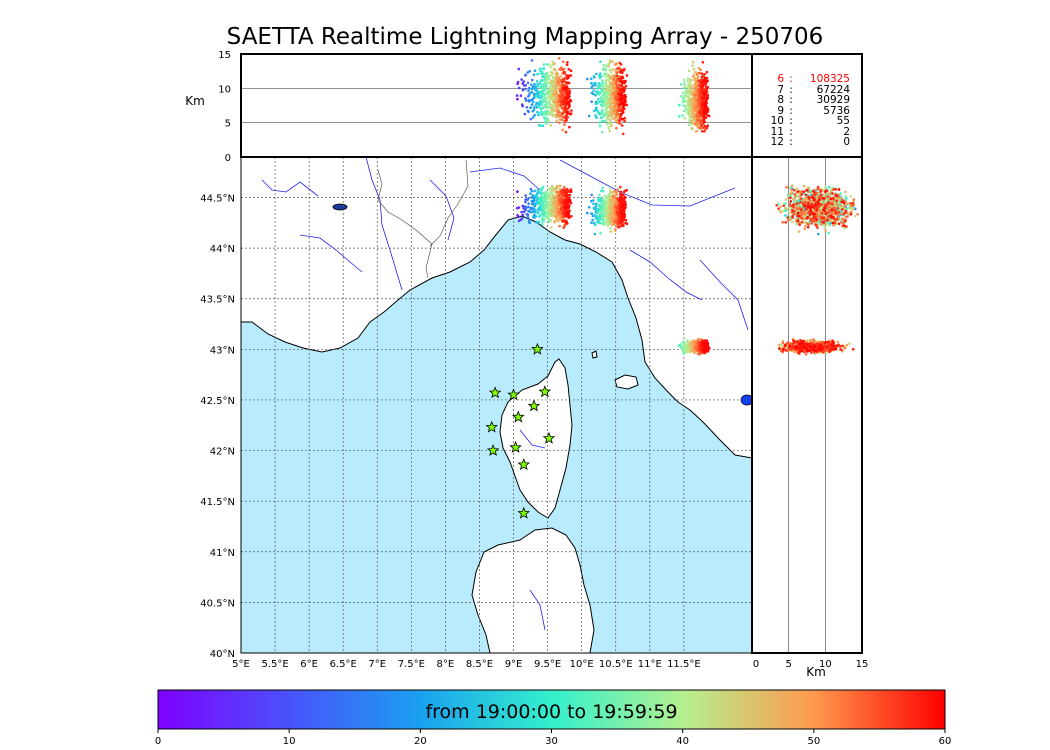 Image resolution: width=1050 pixels, height=750 pixels. I want to click on map-lightning-points, so click(613, 270).